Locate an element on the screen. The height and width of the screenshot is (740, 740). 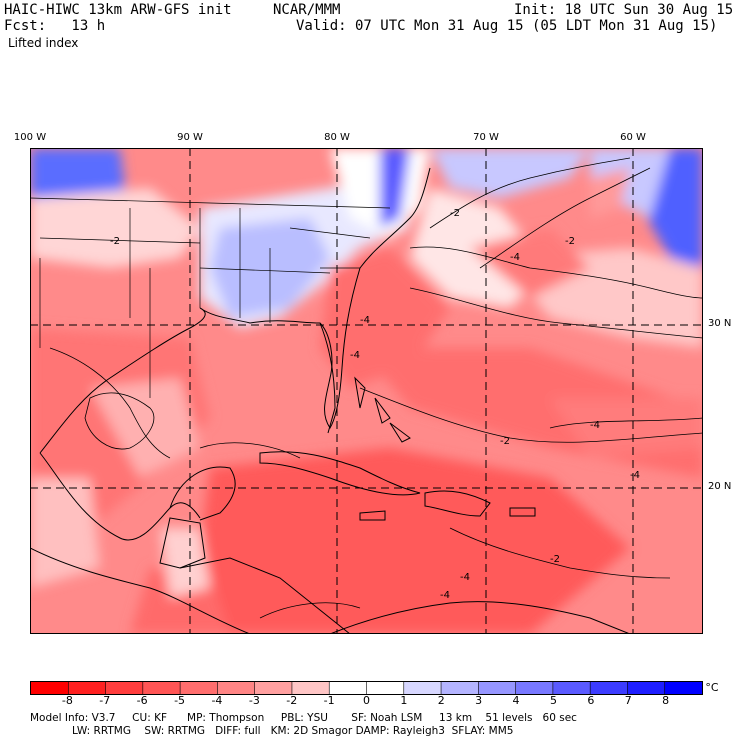
forecast-hour: Fcst: 13 h is located at coordinates (55, 26).